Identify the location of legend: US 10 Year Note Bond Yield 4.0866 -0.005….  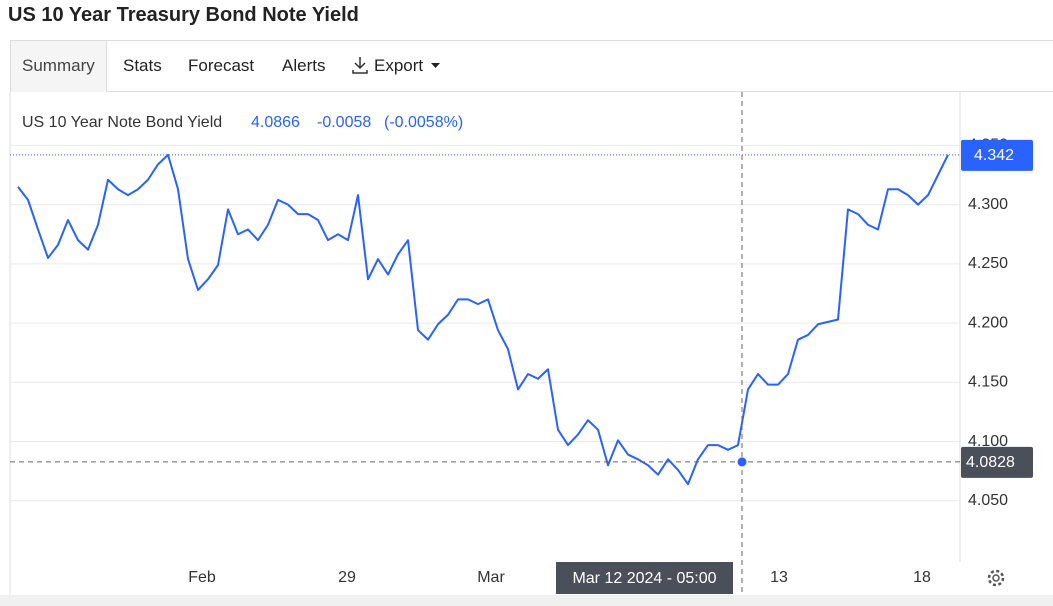
(242, 122).